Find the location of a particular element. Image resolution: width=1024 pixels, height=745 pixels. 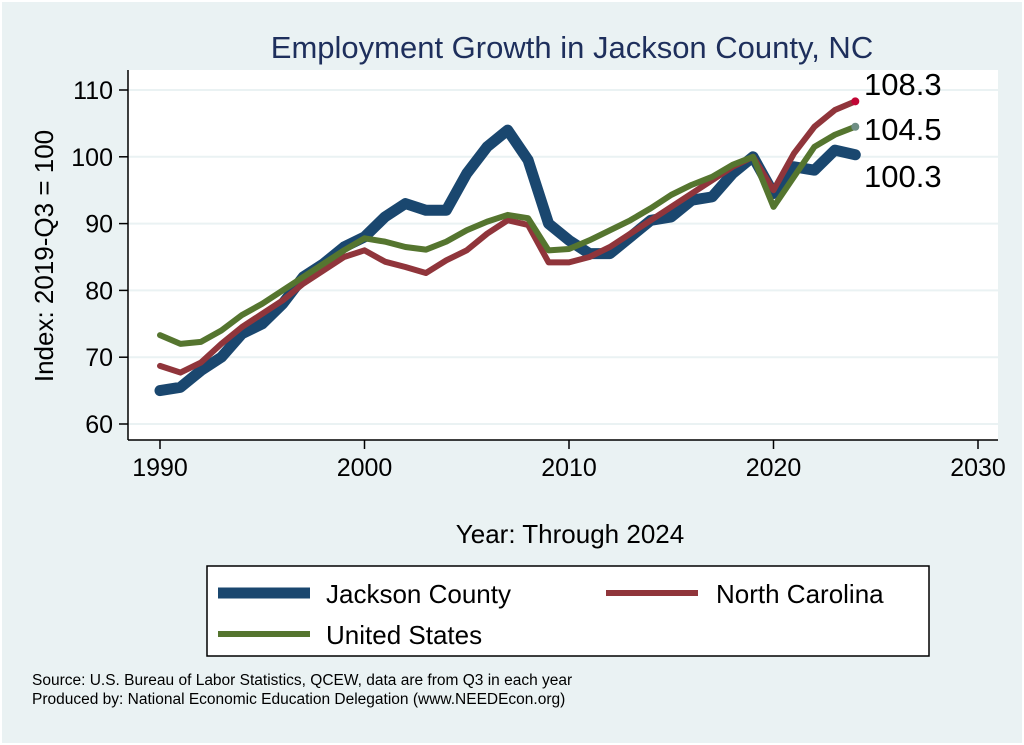

y-tick-label: 90 is located at coordinates (99, 225).